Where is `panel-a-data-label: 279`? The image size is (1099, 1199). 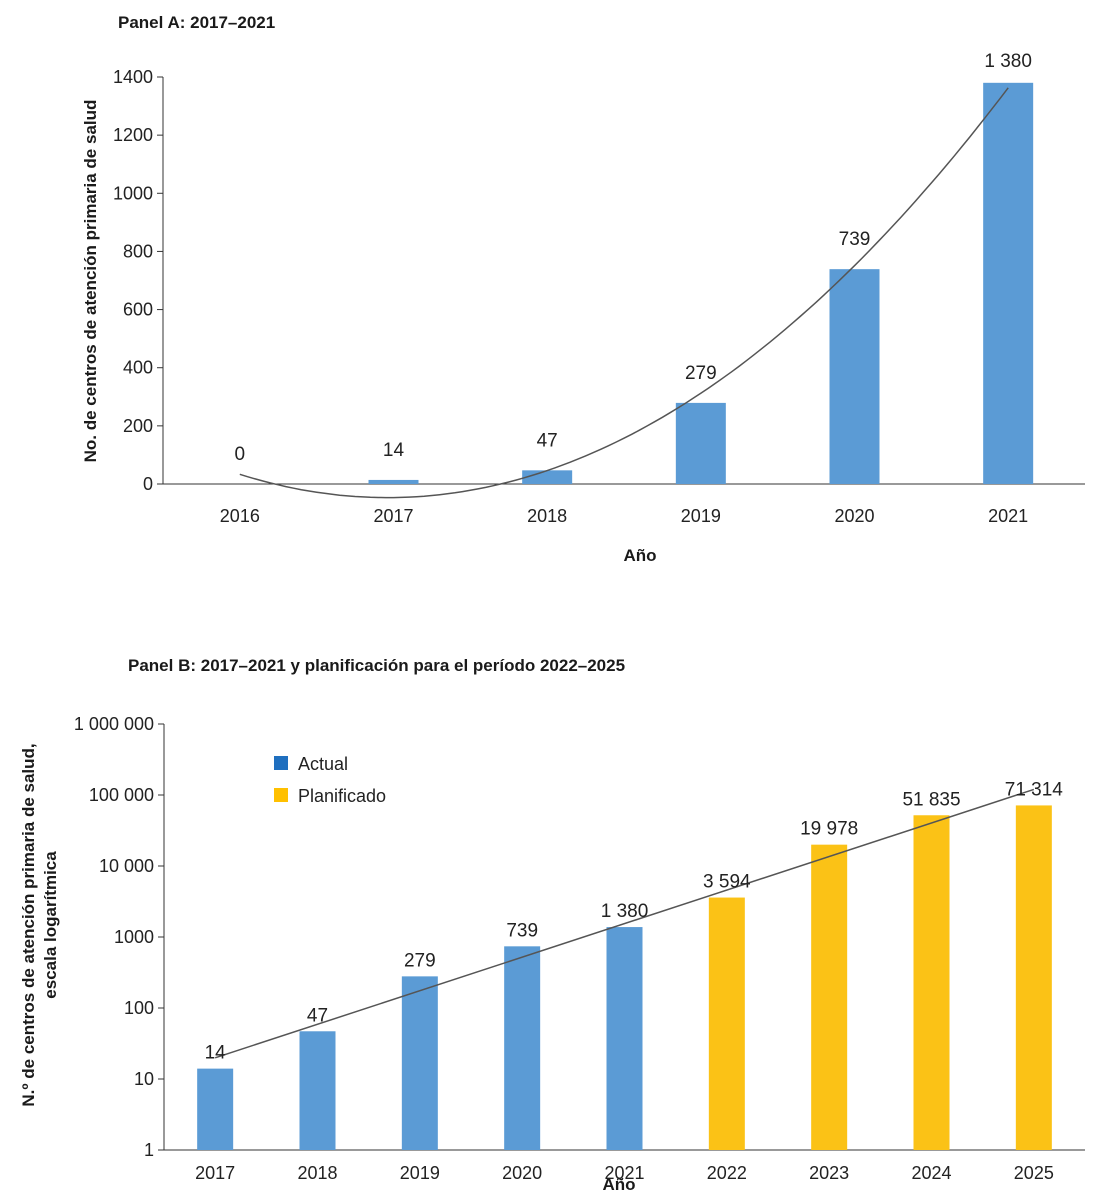 panel-a-data-label: 279 is located at coordinates (701, 373).